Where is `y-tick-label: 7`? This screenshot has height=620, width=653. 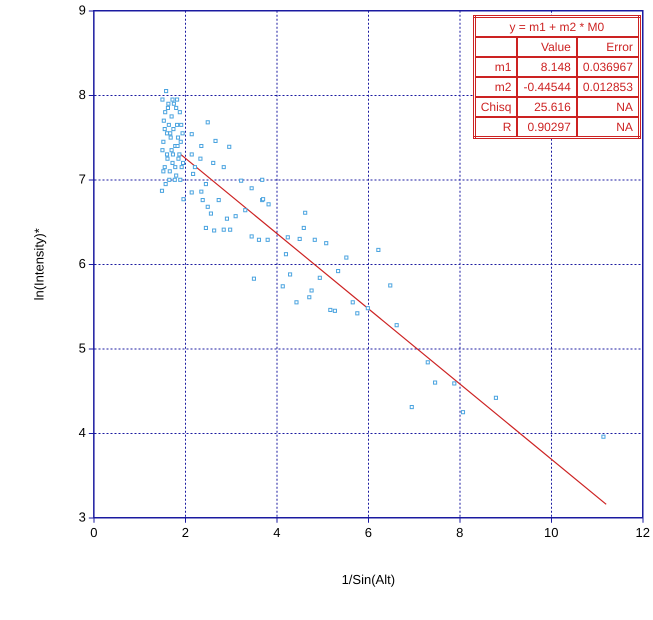 y-tick-label: 7 is located at coordinates (82, 178).